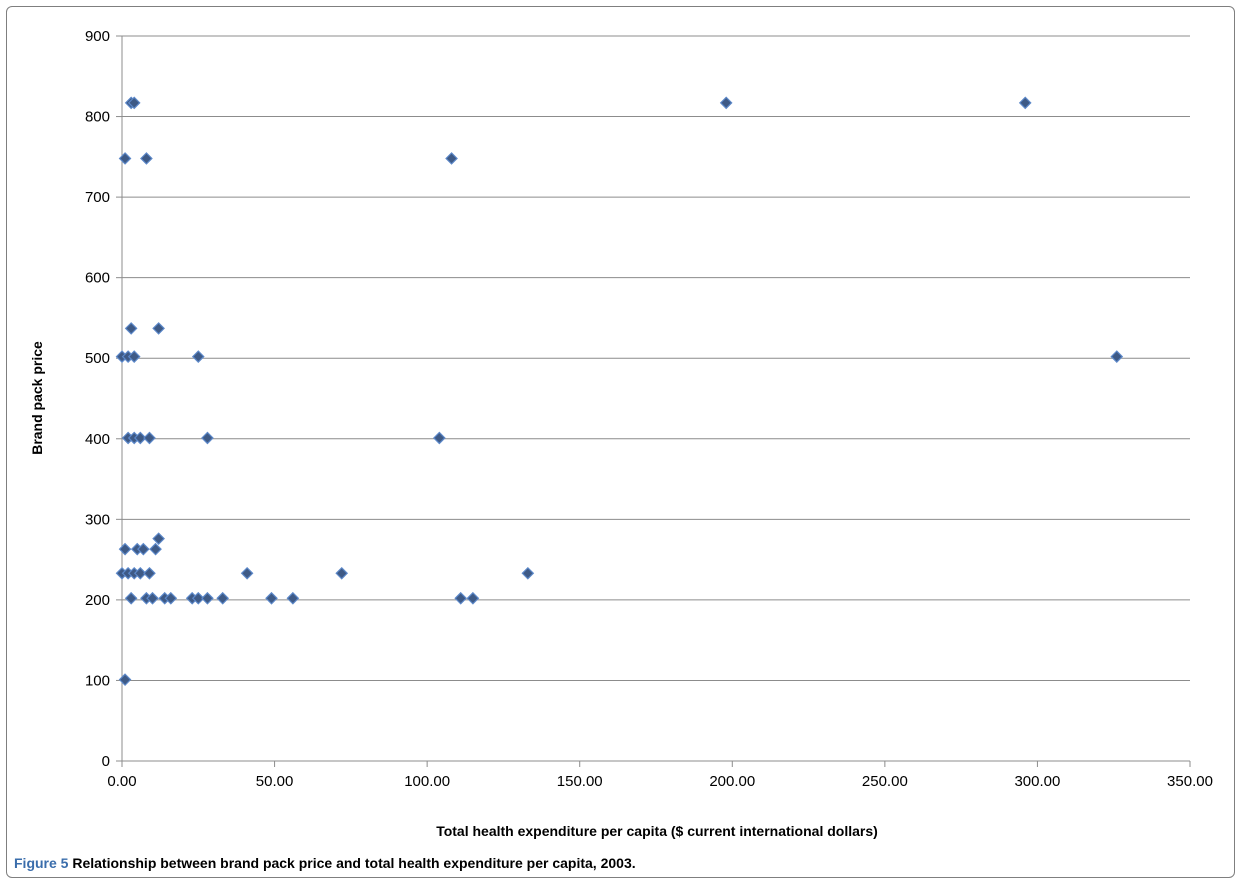 The width and height of the screenshot is (1239, 882). What do you see at coordinates (275, 781) in the screenshot?
I see `x-tick-label: 50.00` at bounding box center [275, 781].